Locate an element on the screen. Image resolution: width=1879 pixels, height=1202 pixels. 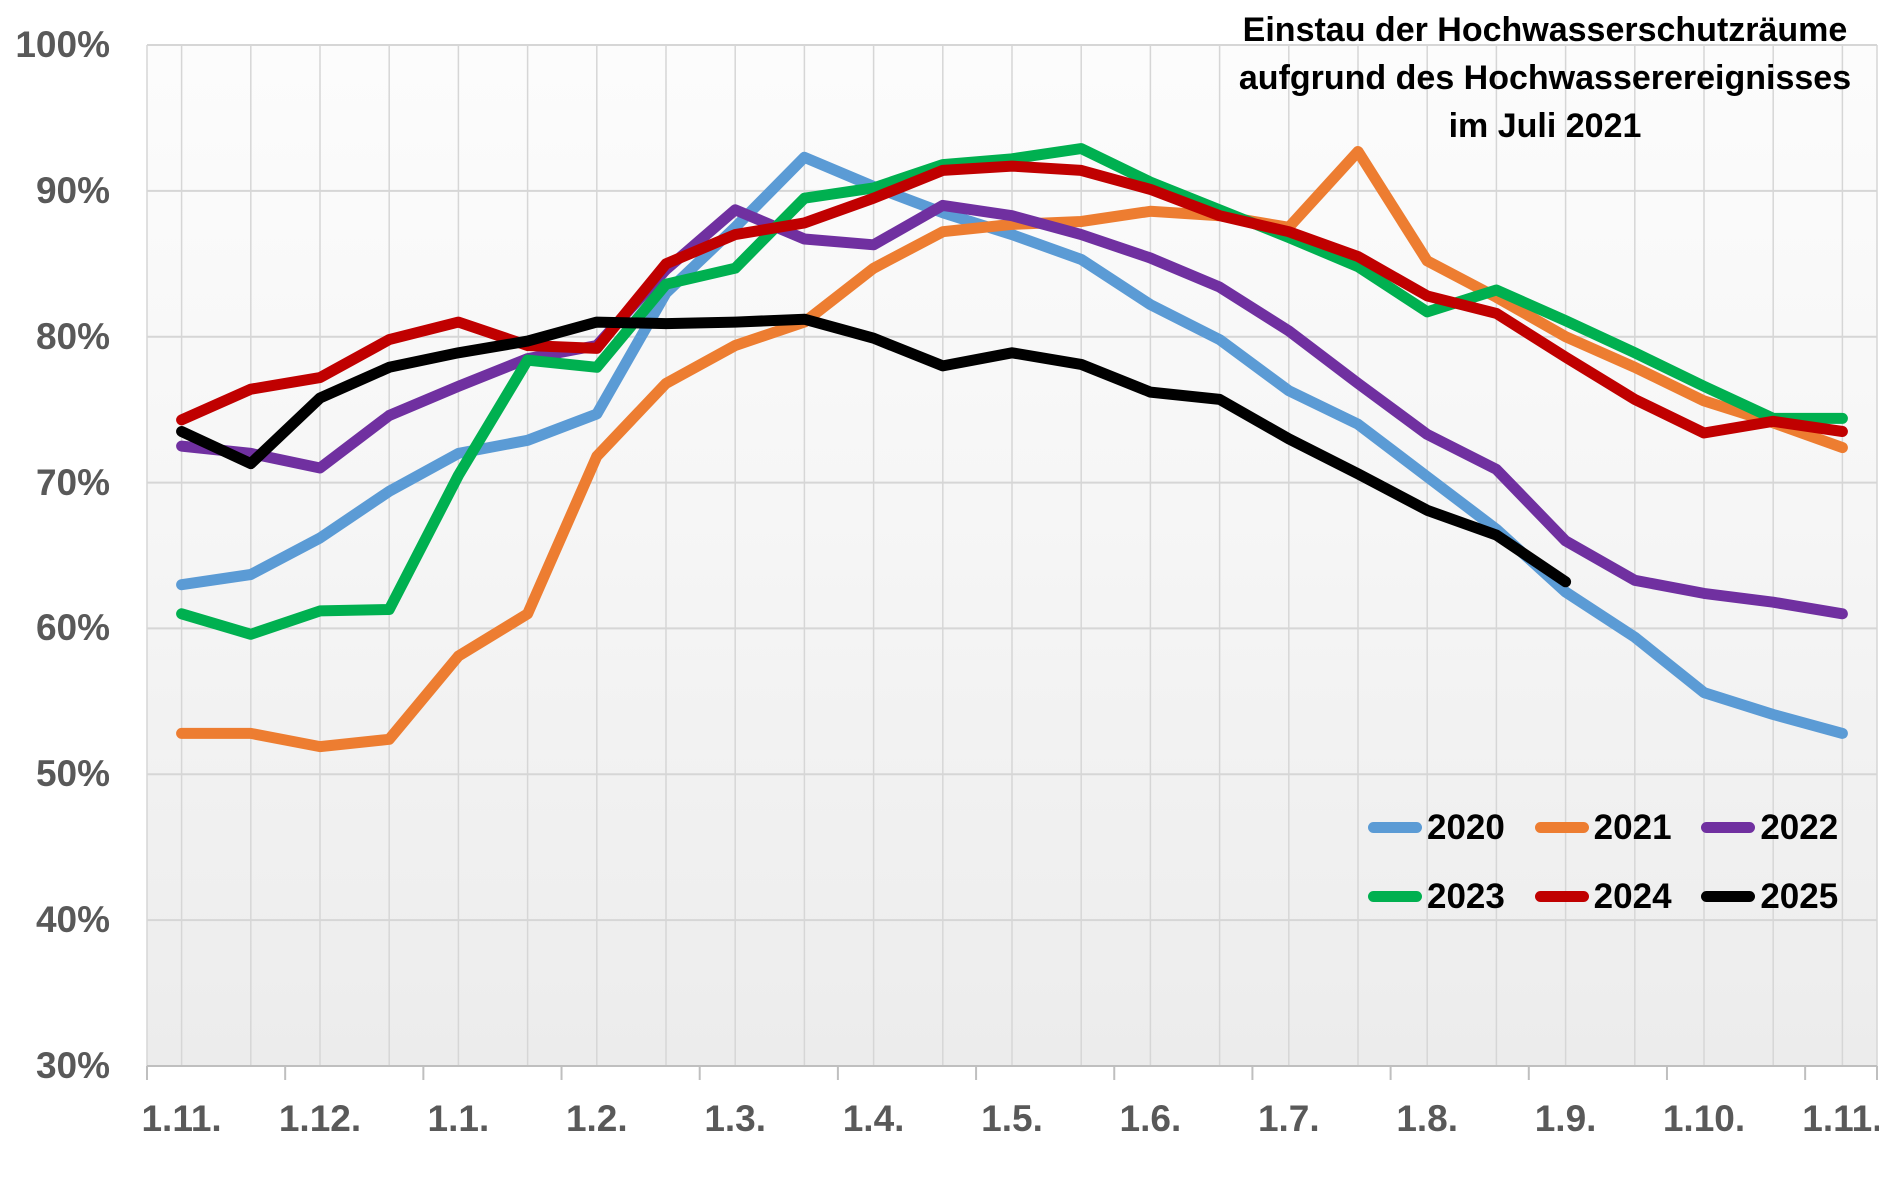
legend-item-2024: 2024 is located at coordinates (1618, 896).